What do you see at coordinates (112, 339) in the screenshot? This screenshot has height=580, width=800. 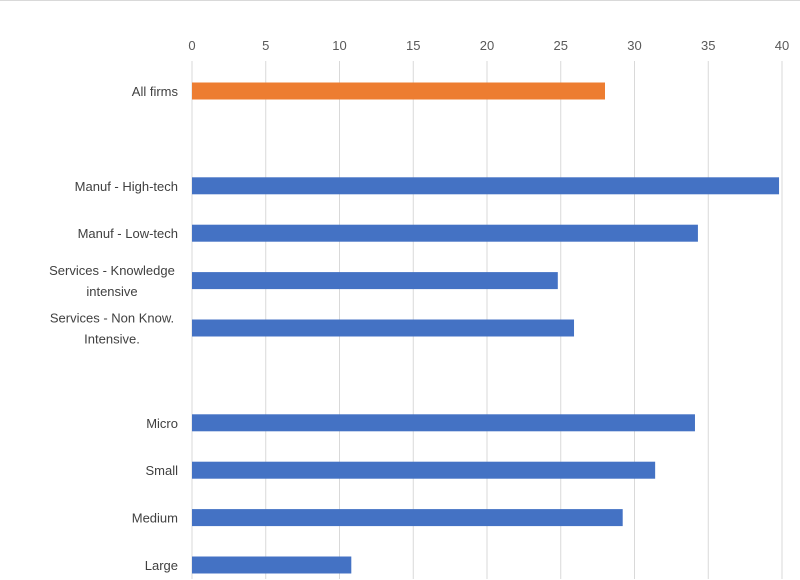 I see `category-label: Intensive.` at bounding box center [112, 339].